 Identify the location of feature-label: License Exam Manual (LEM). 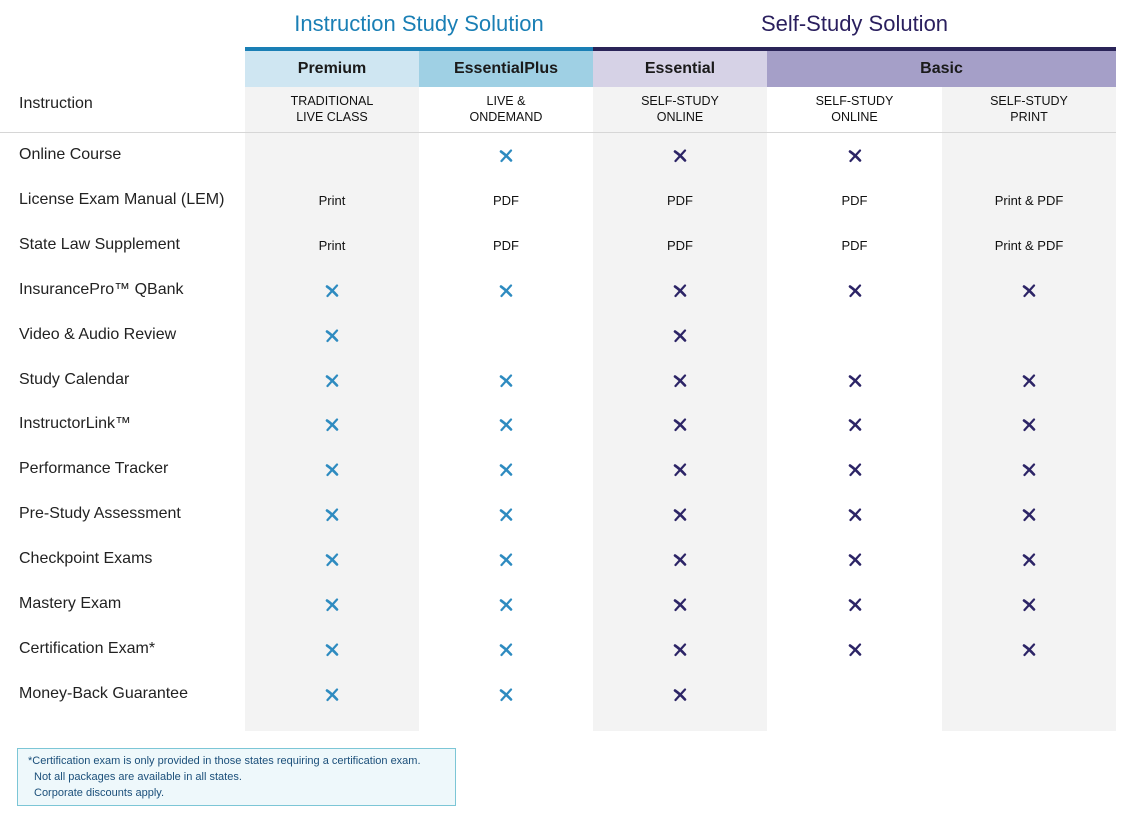
(122, 199).